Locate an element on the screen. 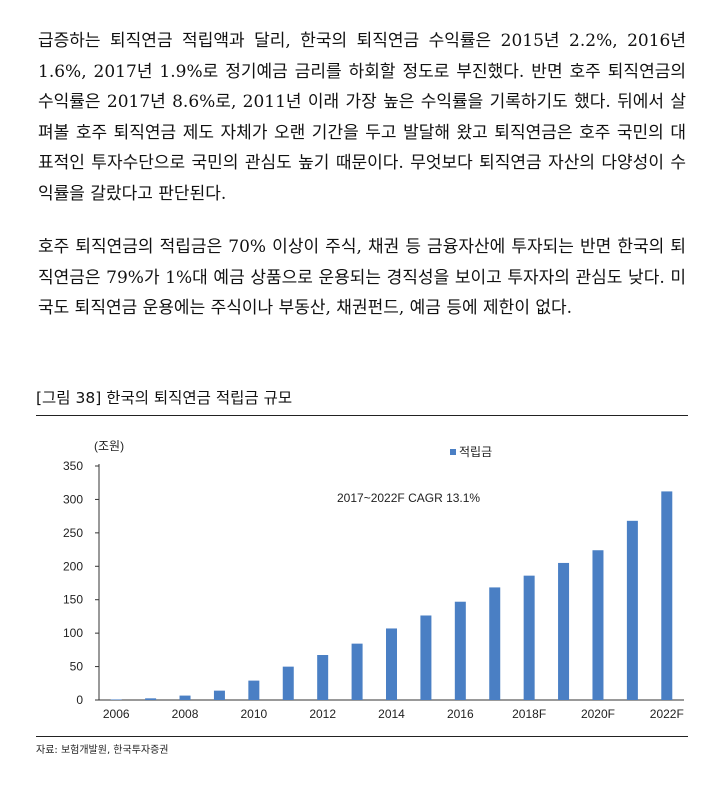  y-tick-label: 200 is located at coordinates (73, 566).